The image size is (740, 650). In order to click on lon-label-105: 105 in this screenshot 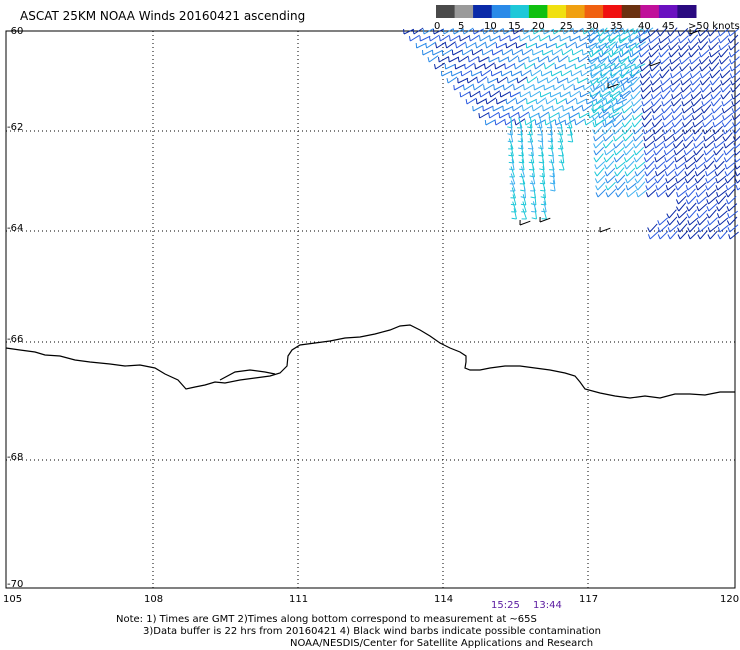, I will do `click(13, 599)`.